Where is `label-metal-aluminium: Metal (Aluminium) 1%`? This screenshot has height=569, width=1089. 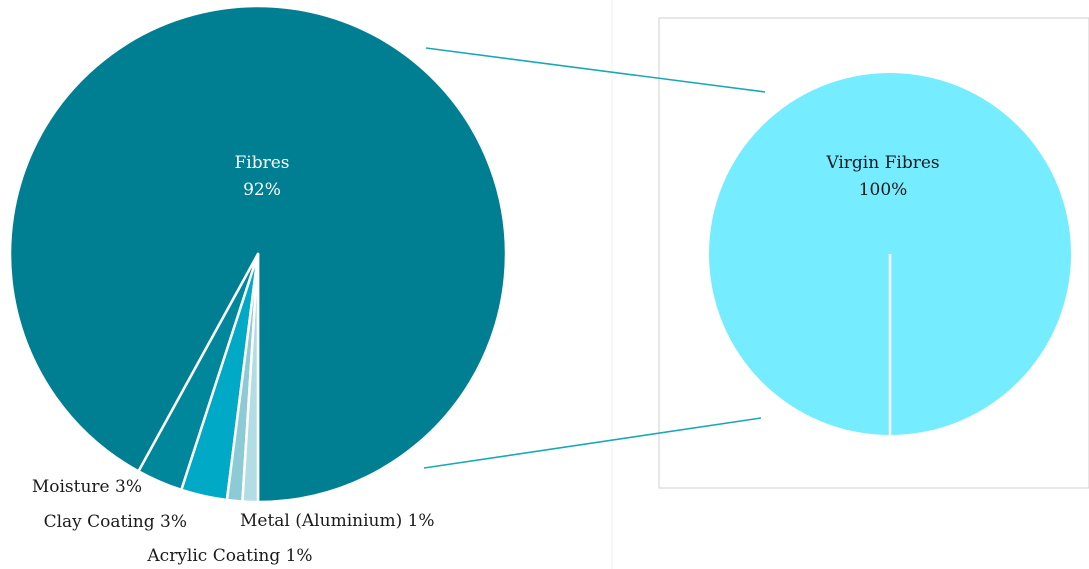
label-metal-aluminium: Metal (Aluminium) 1% is located at coordinates (337, 521).